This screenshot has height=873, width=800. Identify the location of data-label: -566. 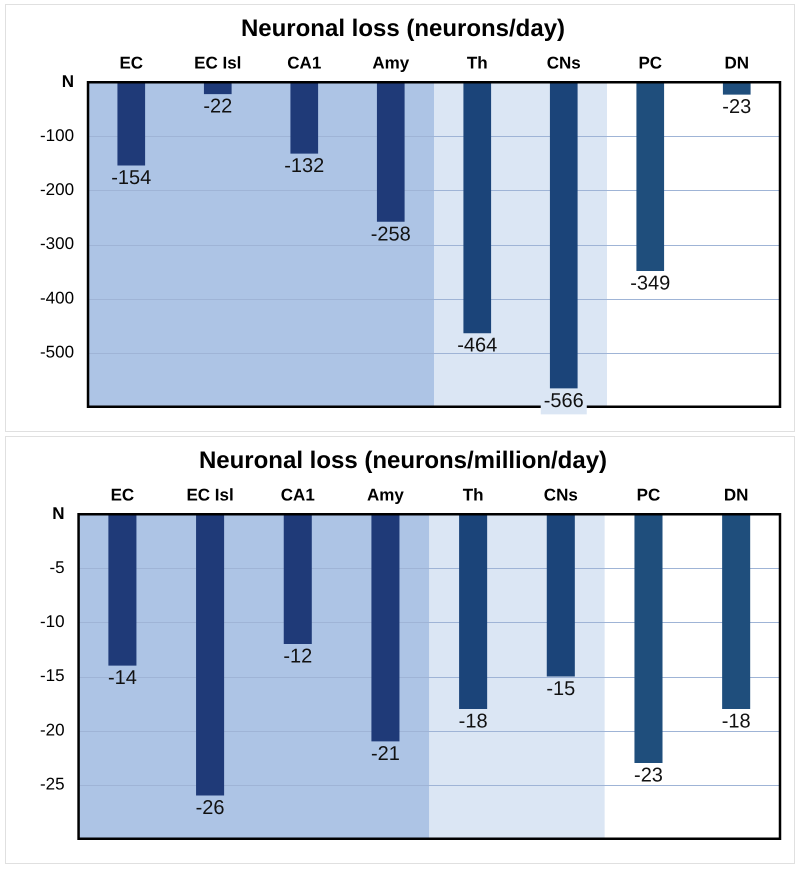
(564, 401).